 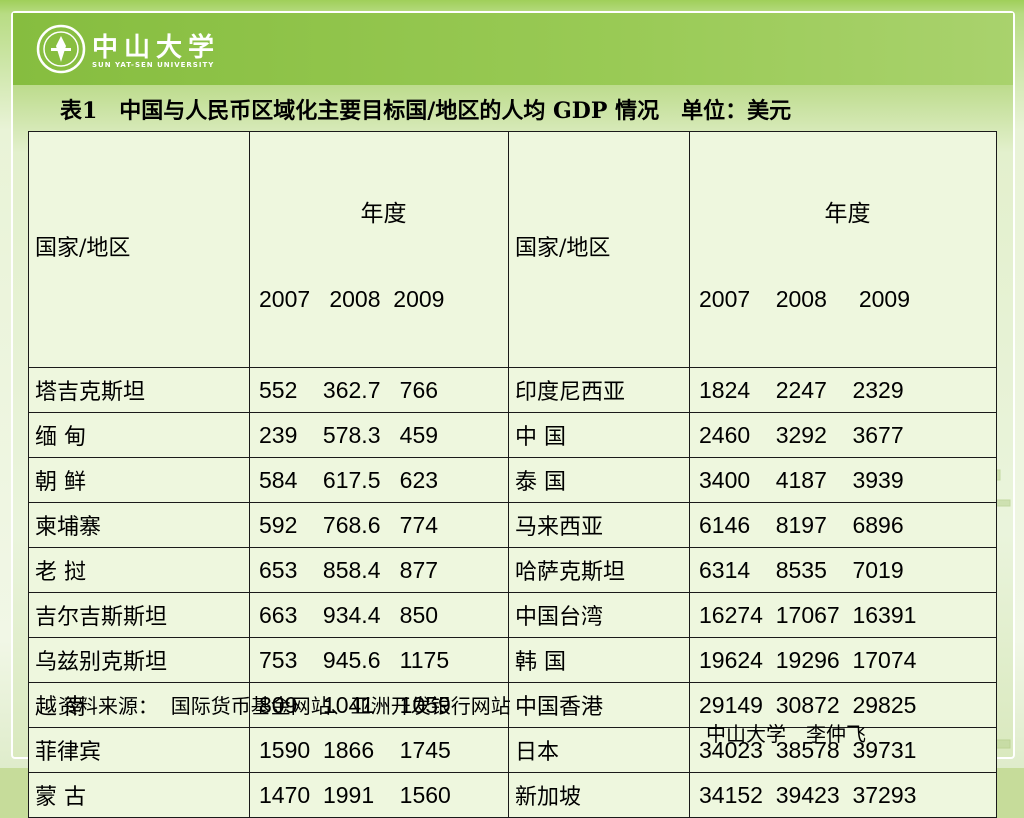 What do you see at coordinates (379, 390) in the screenshot?
I see `left-values-cell: 552 362.7 766` at bounding box center [379, 390].